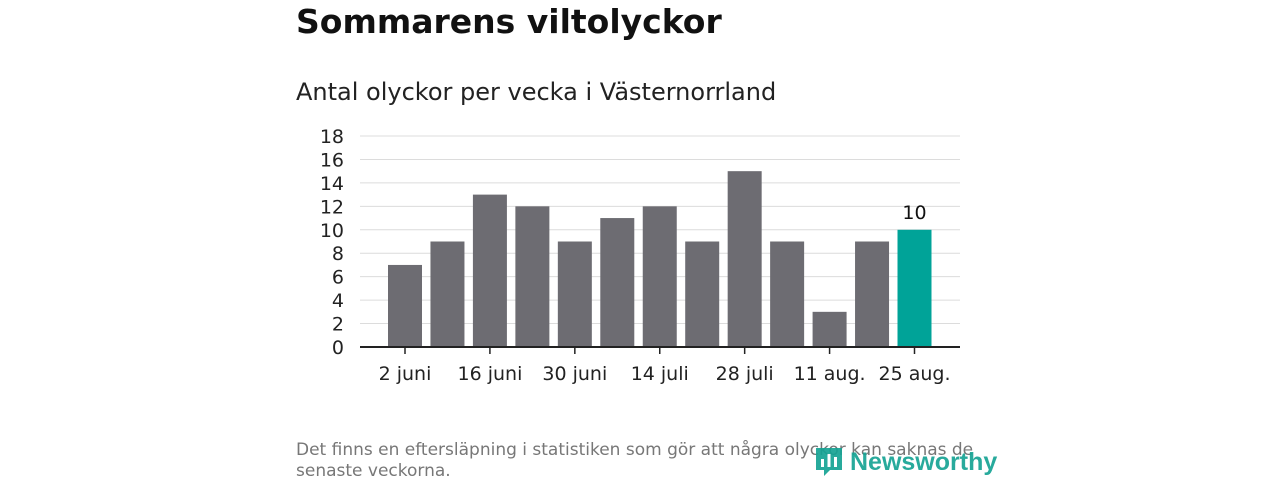 This screenshot has width=1280, height=482. Describe the element at coordinates (338, 301) in the screenshot. I see `y-tick-label: 4` at that location.